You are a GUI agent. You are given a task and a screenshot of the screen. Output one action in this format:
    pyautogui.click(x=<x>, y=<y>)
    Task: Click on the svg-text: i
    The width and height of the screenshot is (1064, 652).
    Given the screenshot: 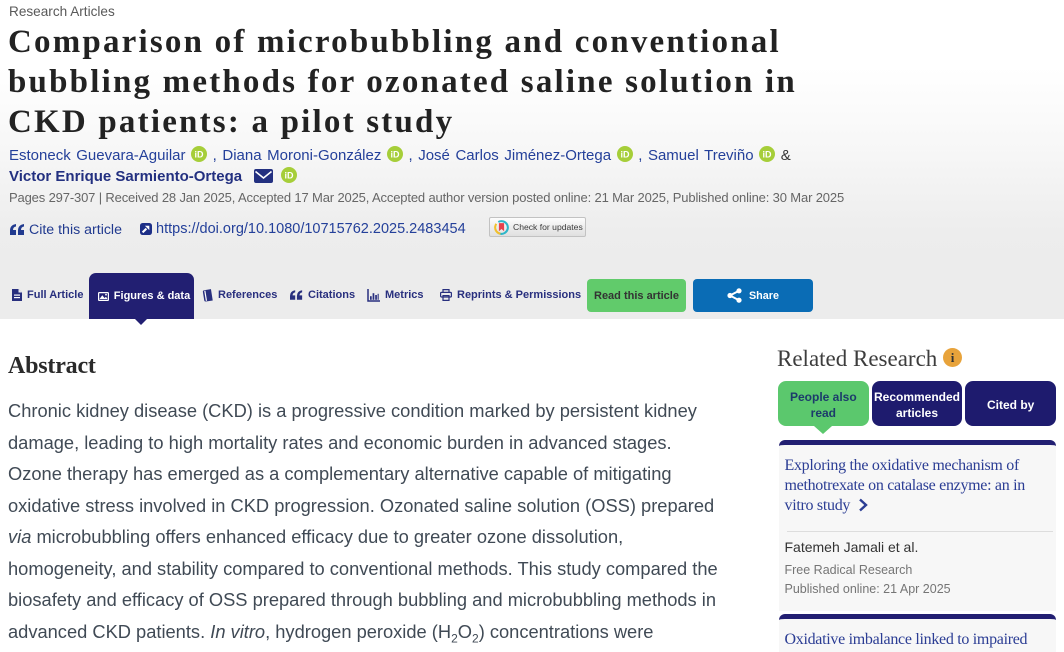 What is the action you would take?
    pyautogui.click(x=953, y=357)
    